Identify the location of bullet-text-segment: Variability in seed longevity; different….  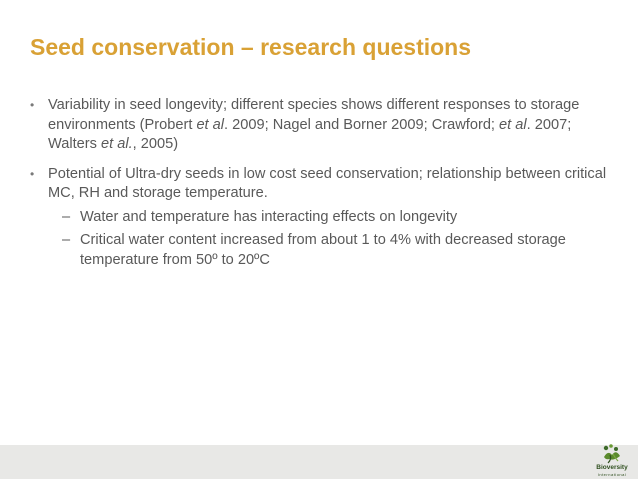
(314, 115).